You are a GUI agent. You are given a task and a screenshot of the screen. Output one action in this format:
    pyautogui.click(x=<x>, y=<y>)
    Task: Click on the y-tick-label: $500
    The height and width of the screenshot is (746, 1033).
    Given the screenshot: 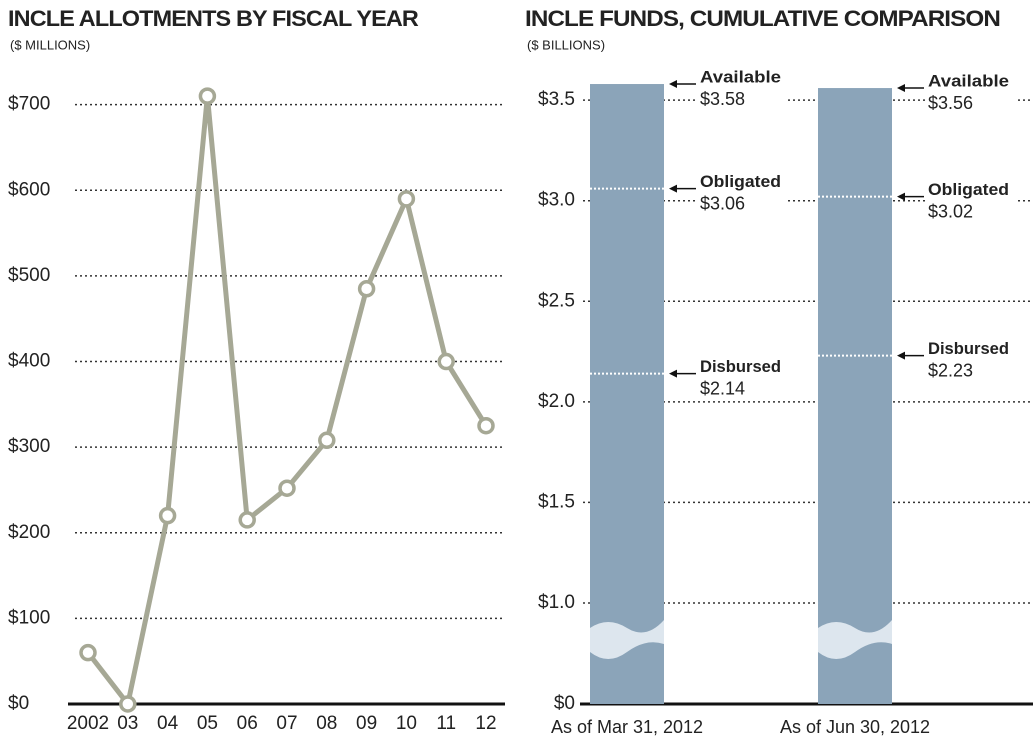 What is the action you would take?
    pyautogui.click(x=29, y=275)
    